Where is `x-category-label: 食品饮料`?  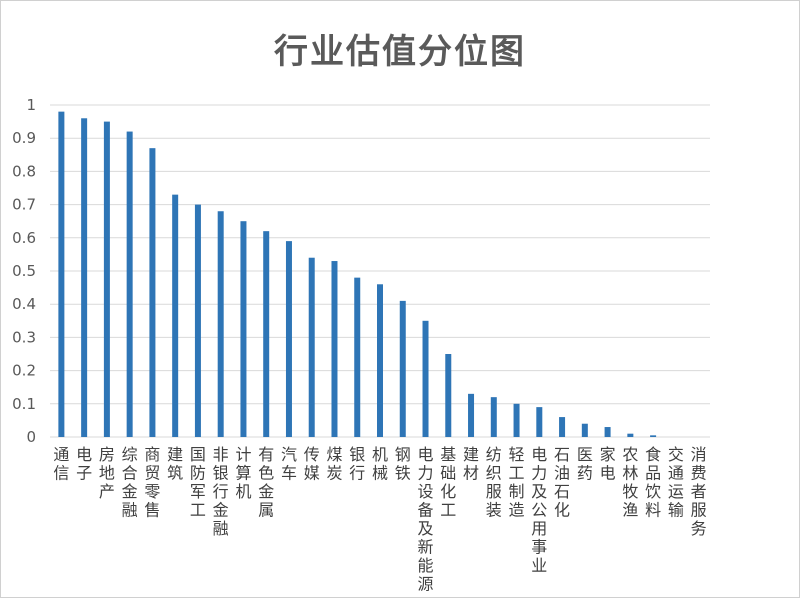 x-category-label: 食品饮料 is located at coordinates (653, 482).